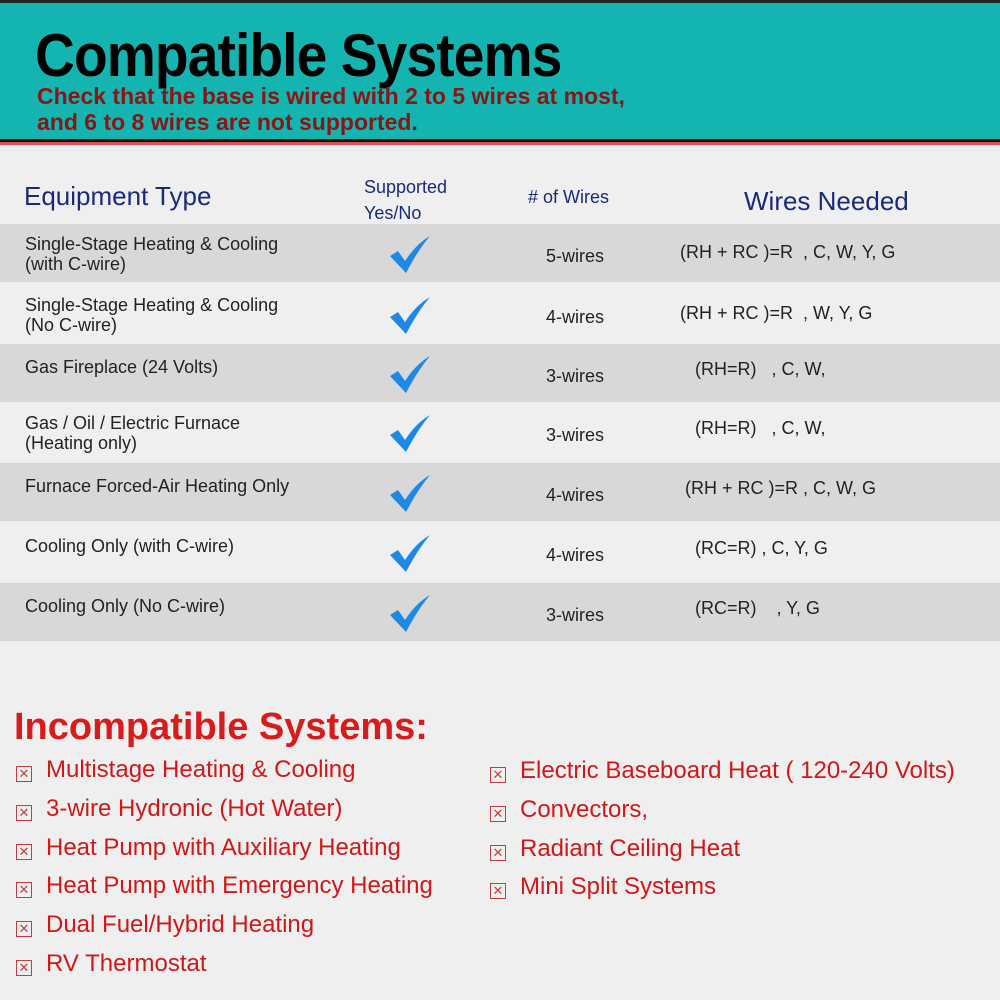 The height and width of the screenshot is (1000, 1000). I want to click on header-supported-line: Supported, so click(406, 187).